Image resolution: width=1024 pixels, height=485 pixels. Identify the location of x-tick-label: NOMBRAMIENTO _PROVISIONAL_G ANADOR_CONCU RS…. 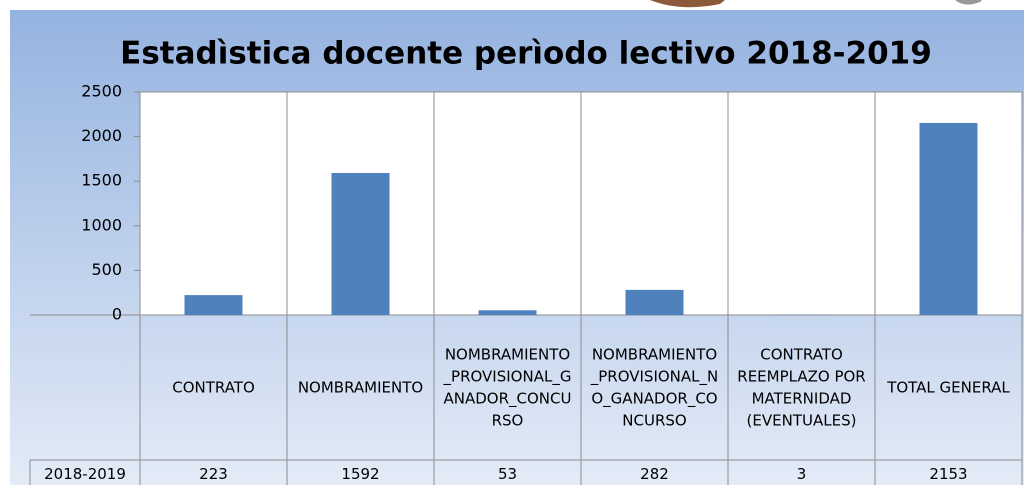
(507, 387).